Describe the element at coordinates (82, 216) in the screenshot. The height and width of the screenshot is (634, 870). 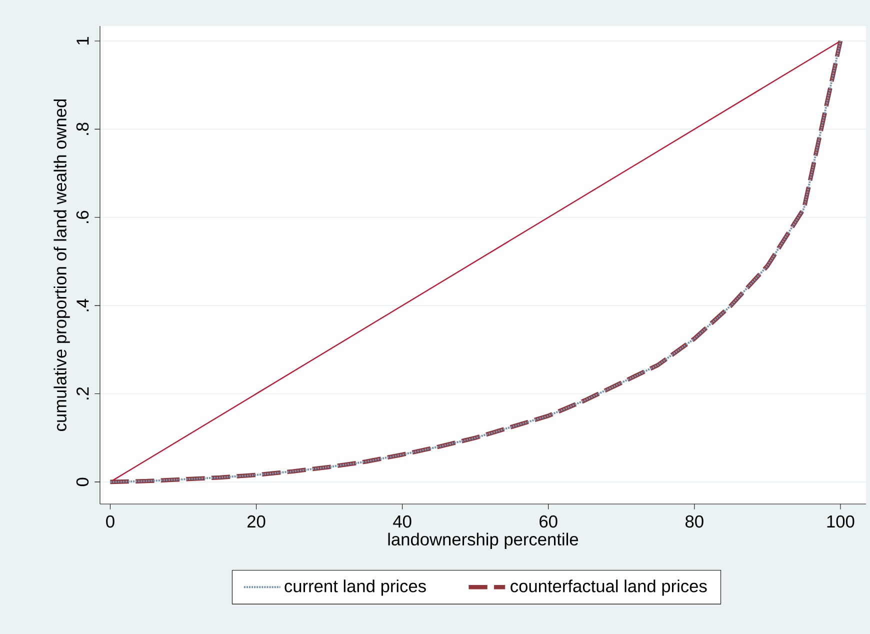
I see `y-tick-label: .6` at that location.